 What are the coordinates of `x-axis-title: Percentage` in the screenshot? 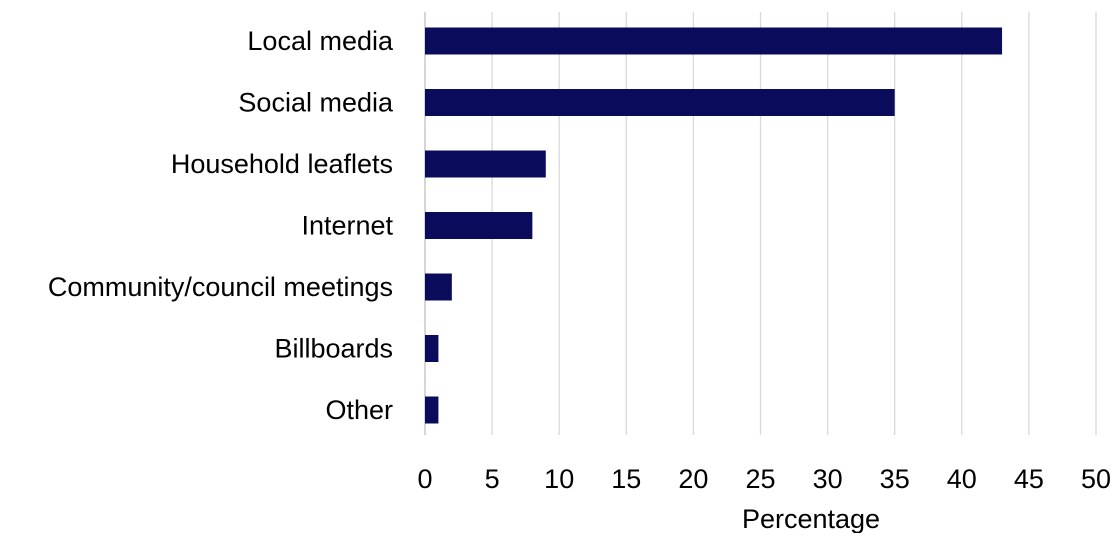 It's located at (811, 518).